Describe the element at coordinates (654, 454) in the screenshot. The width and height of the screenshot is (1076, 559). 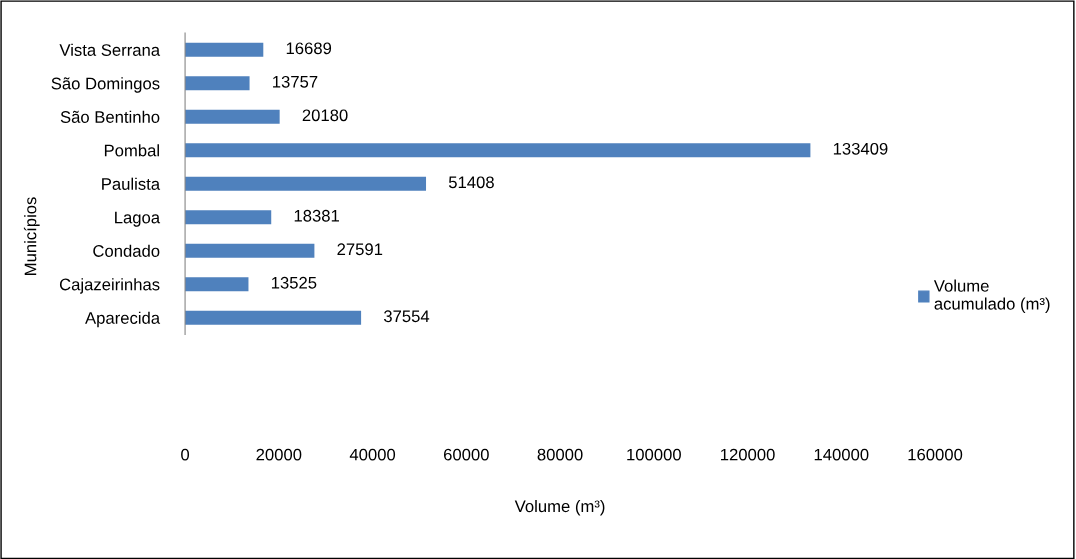
I see `x-tick-label: 100000` at that location.